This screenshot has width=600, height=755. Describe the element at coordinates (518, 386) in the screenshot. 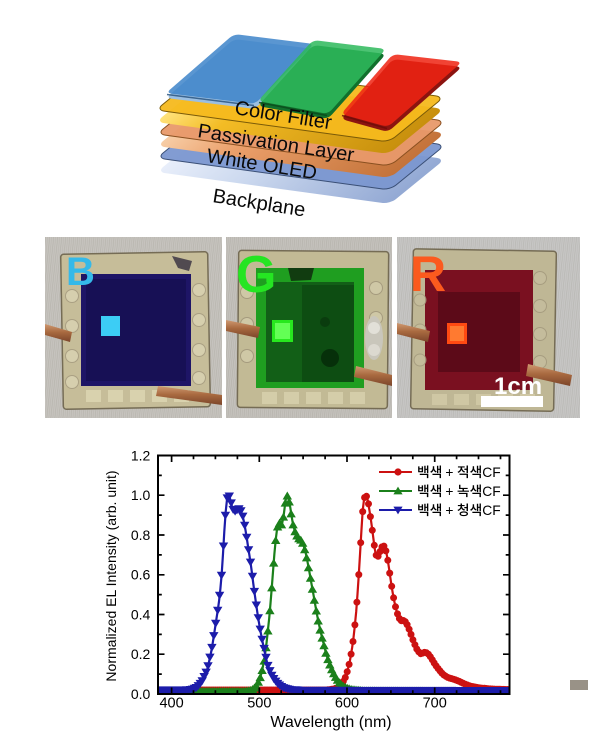

I see `svg-text: 1cm` at that location.